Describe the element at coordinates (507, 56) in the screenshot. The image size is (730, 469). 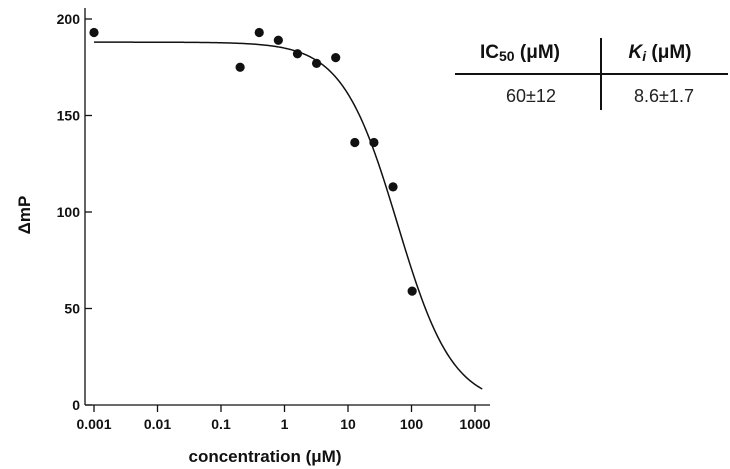
I see `ic50-subscript: 50` at that location.